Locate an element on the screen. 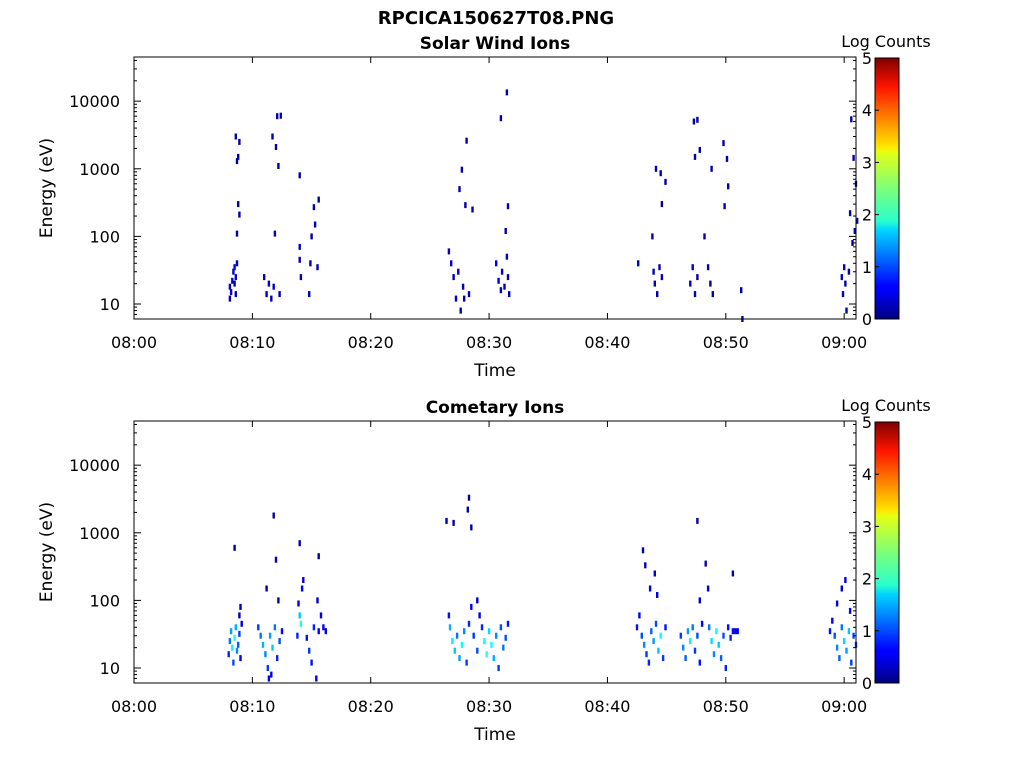  y-tick-label: 10000 is located at coordinates (94, 465).